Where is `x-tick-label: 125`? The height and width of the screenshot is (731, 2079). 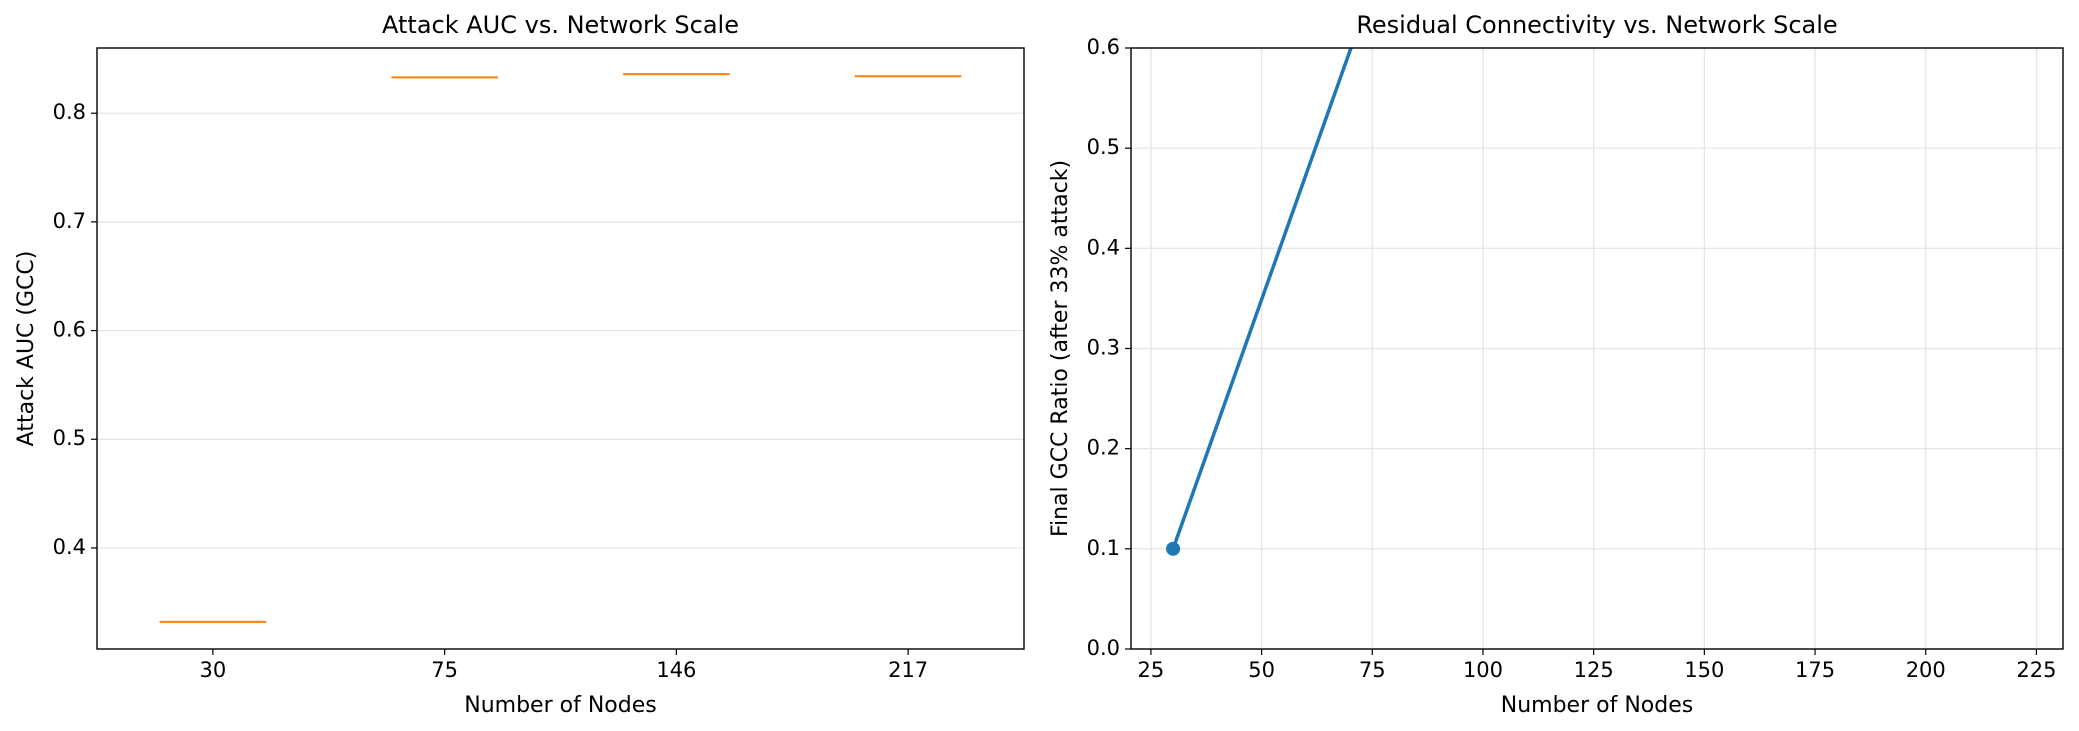
x-tick-label: 125 is located at coordinates (1594, 670).